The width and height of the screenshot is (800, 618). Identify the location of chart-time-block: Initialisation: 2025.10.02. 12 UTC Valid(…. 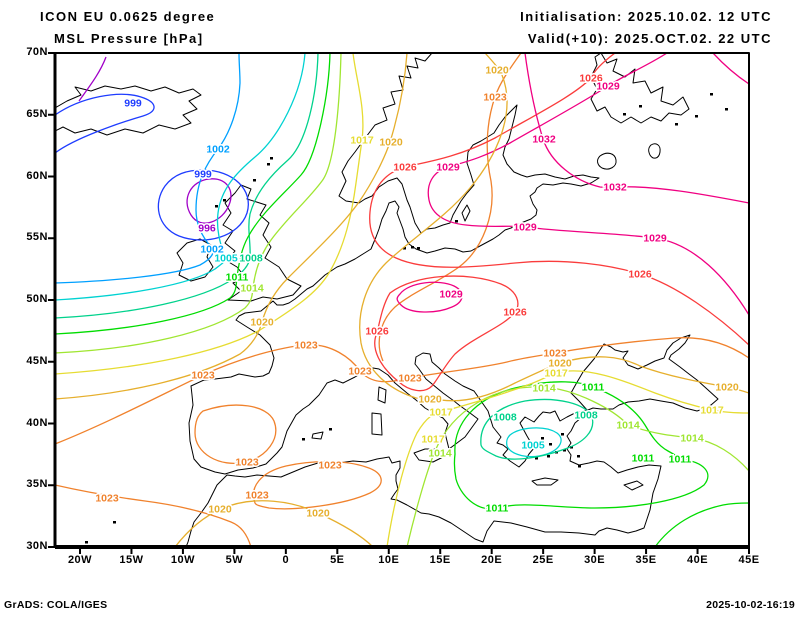
(646, 28).